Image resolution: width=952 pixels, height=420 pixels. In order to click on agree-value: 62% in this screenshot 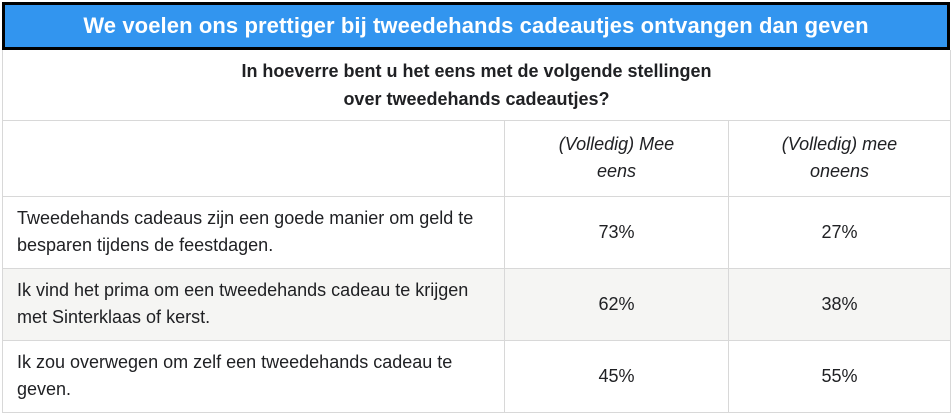, I will do `click(616, 304)`.